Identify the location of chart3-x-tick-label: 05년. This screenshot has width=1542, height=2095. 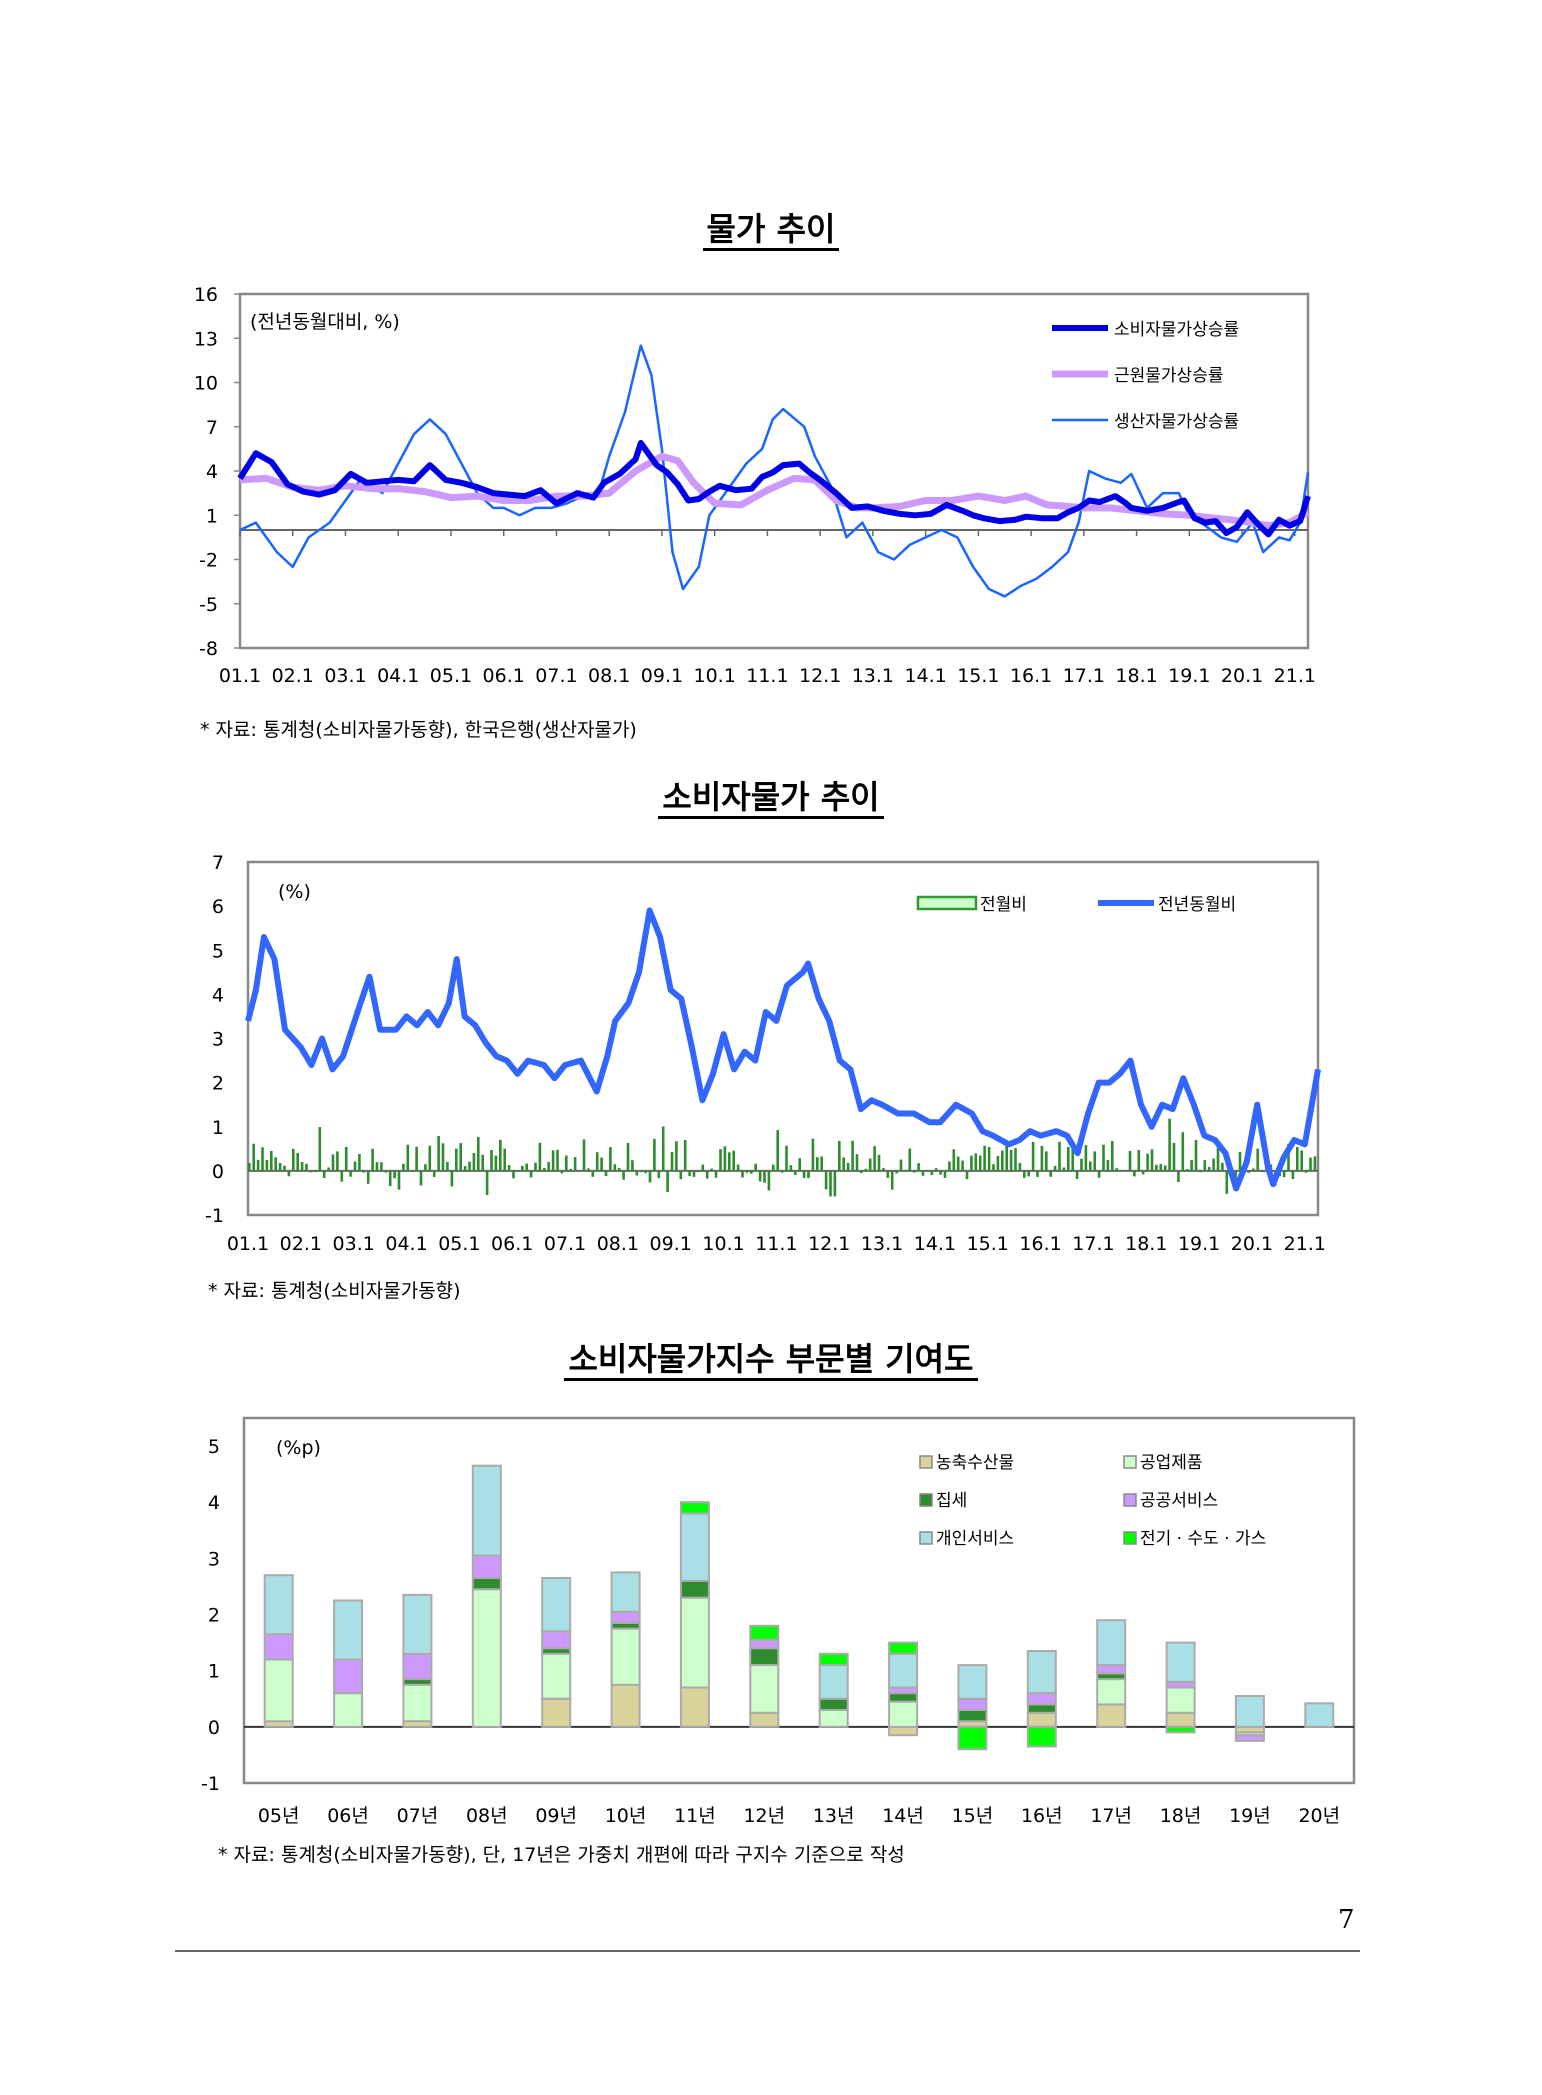
(279, 1816).